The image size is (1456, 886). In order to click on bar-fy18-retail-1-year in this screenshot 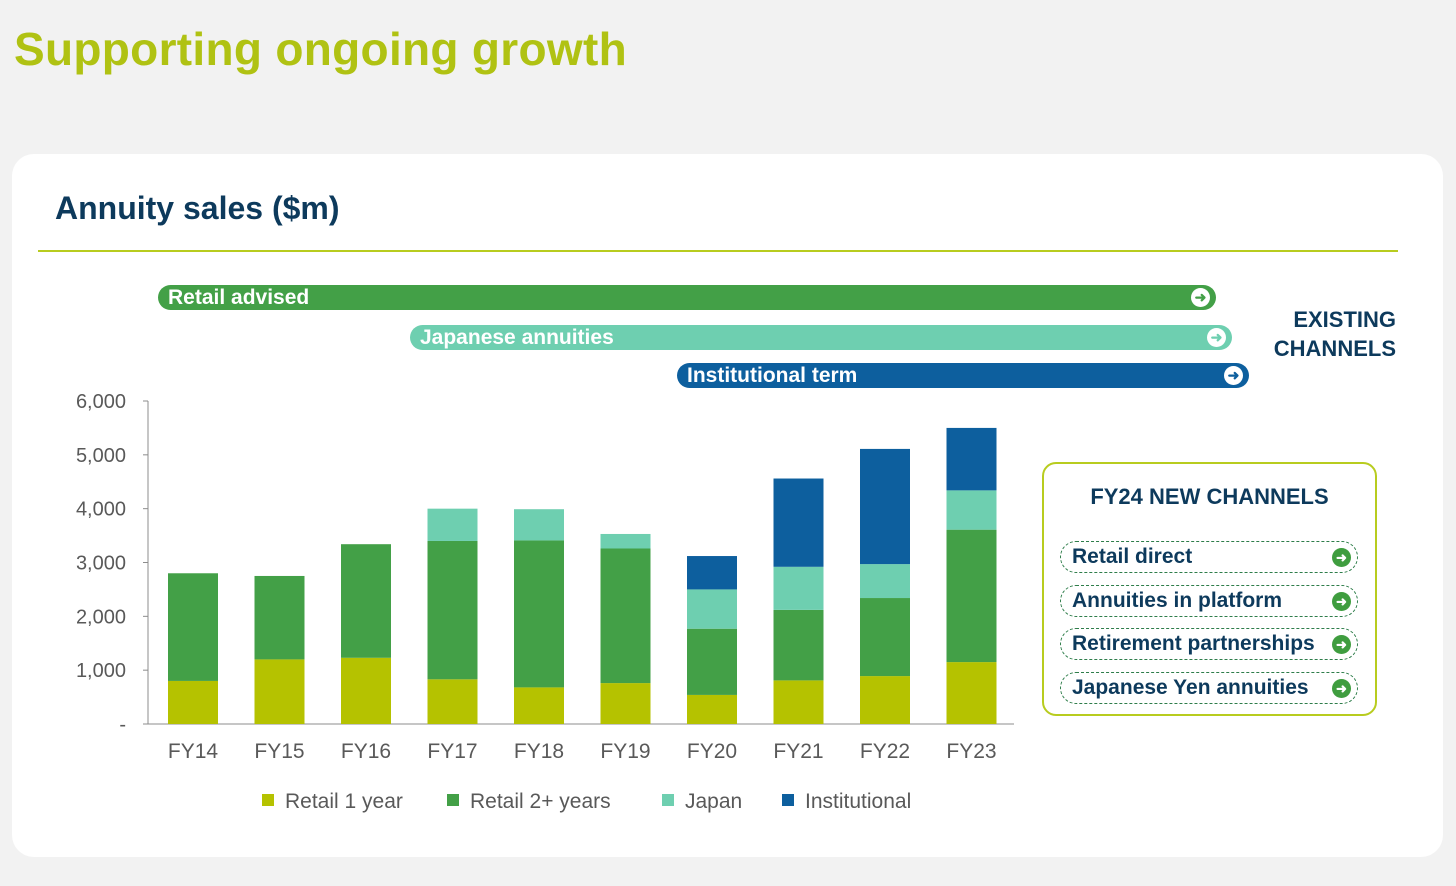, I will do `click(539, 705)`.